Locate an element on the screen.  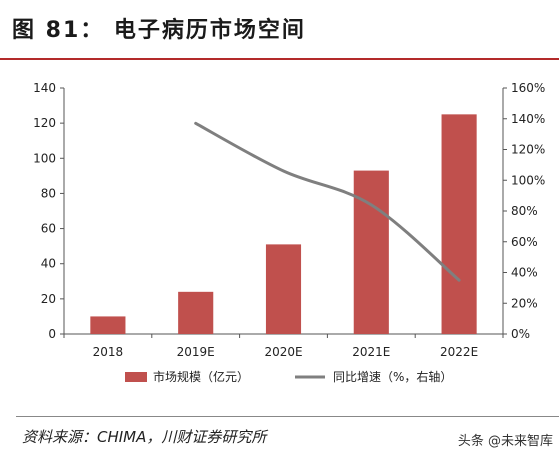
y-tick-label-left: 60 is located at coordinates (48, 229).